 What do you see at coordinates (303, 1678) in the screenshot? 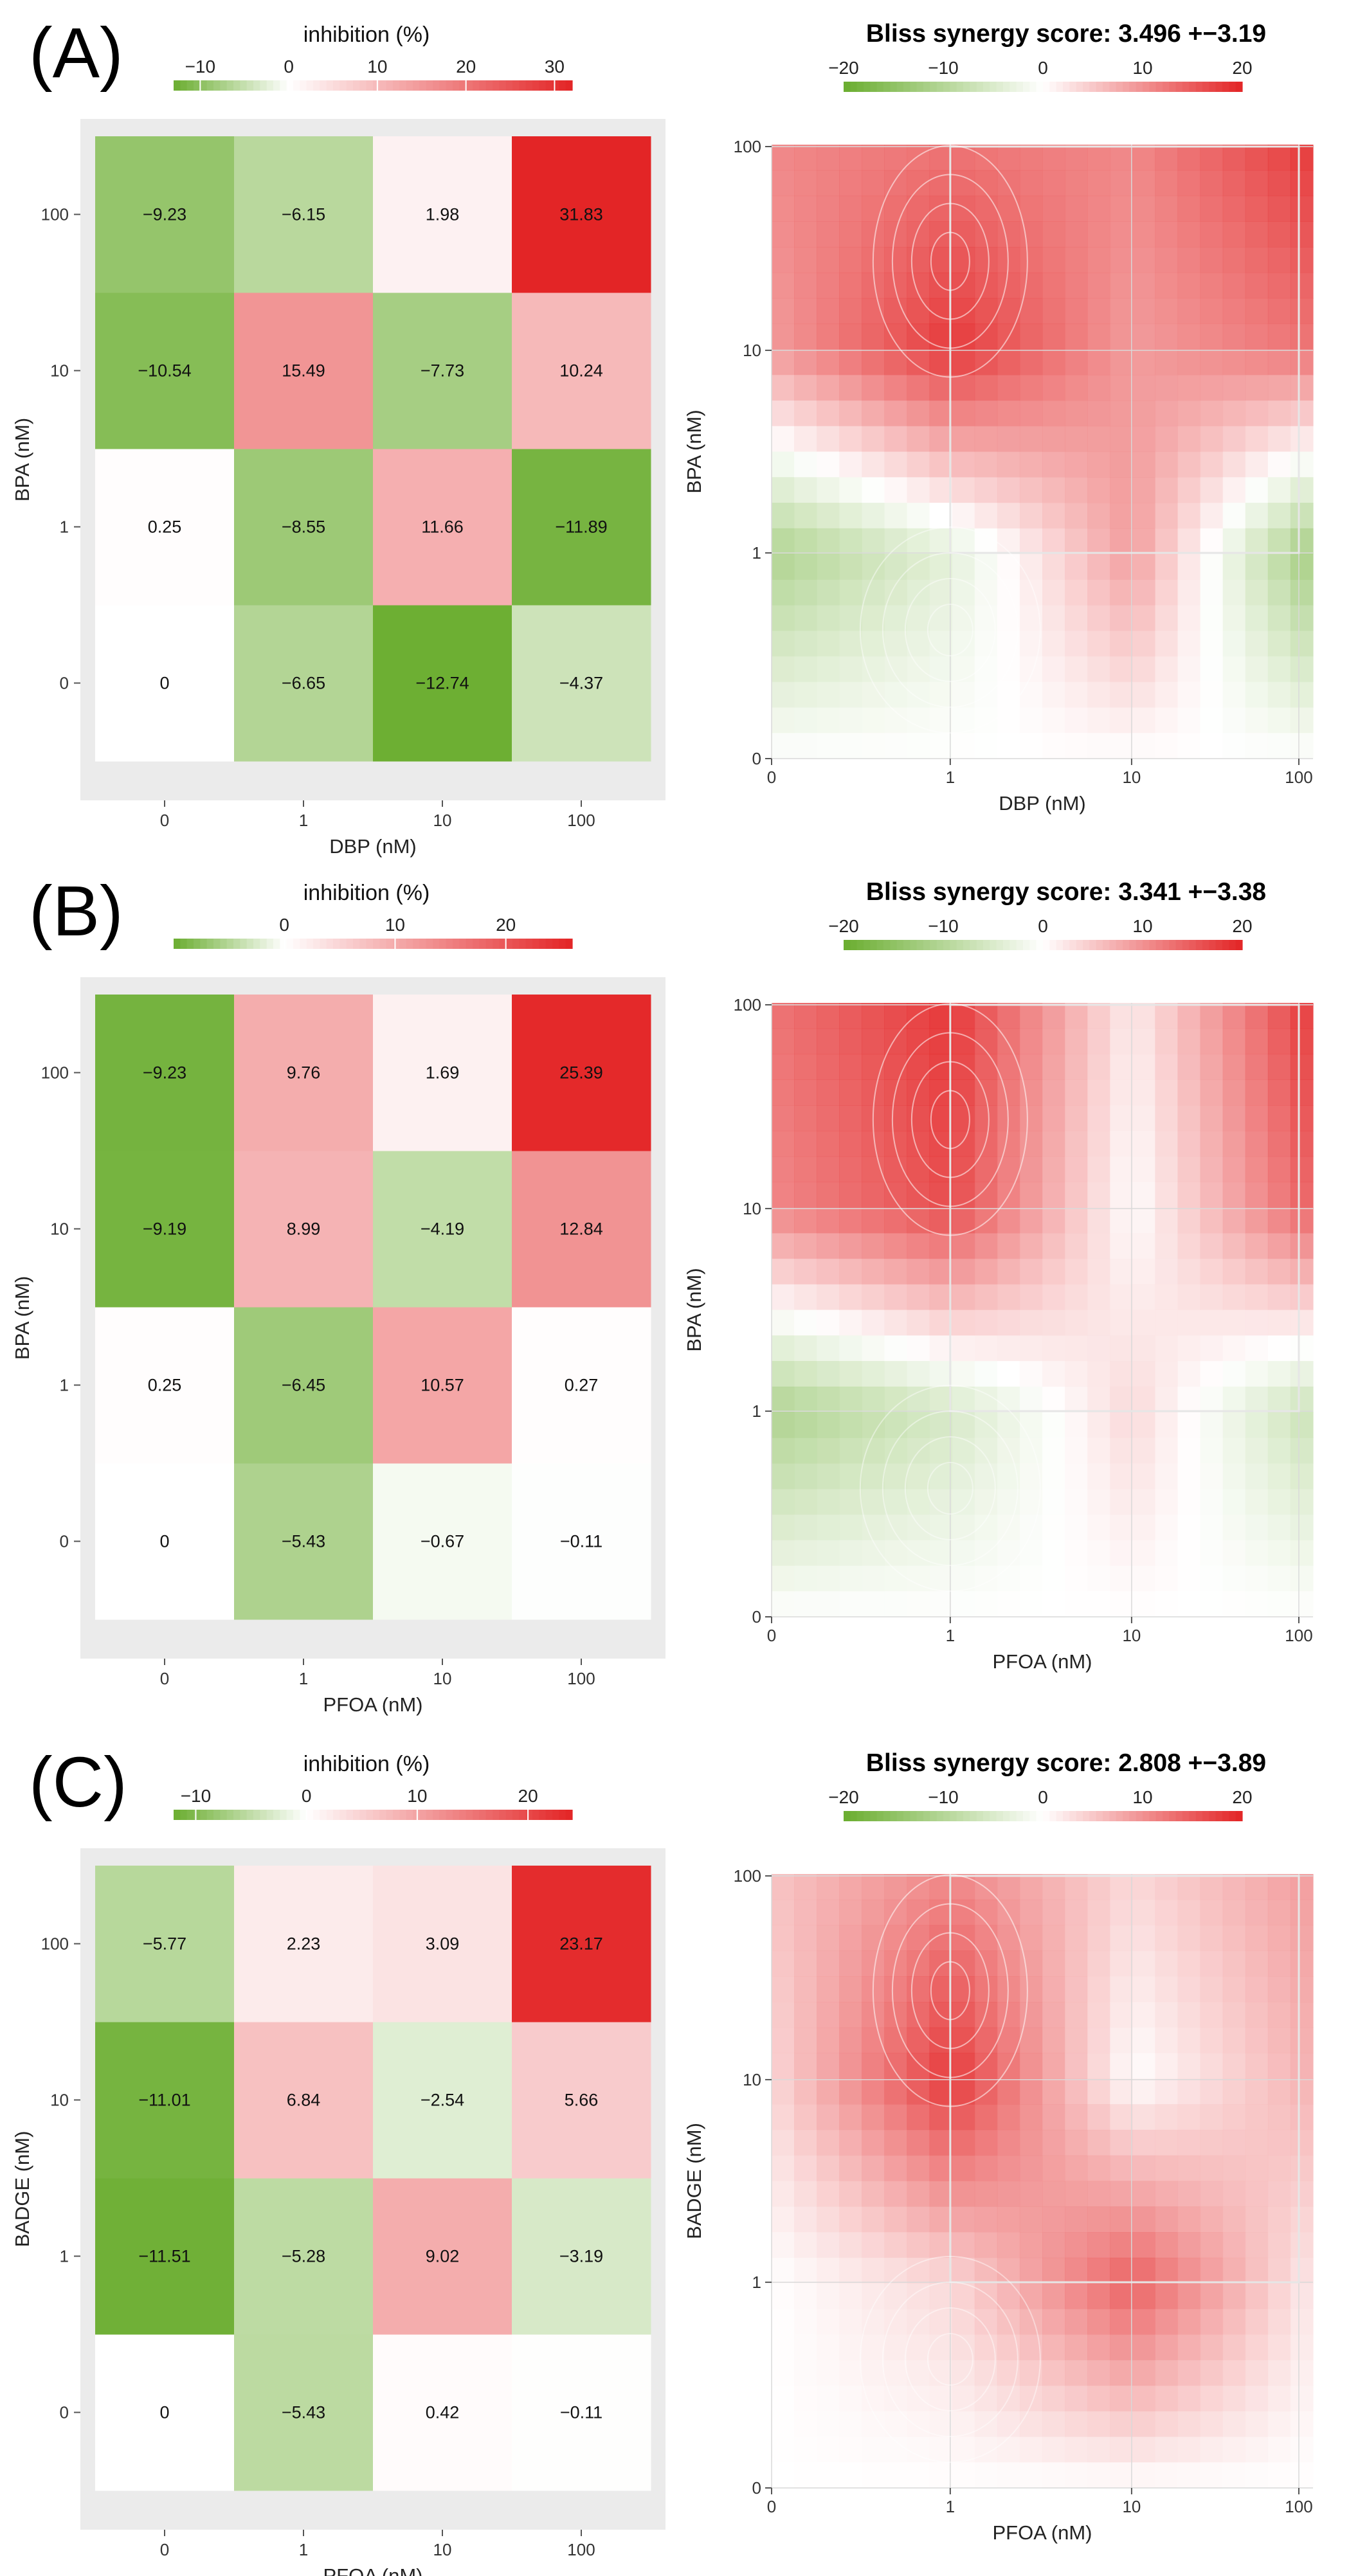
I see `x-tick-label: 1` at bounding box center [303, 1678].